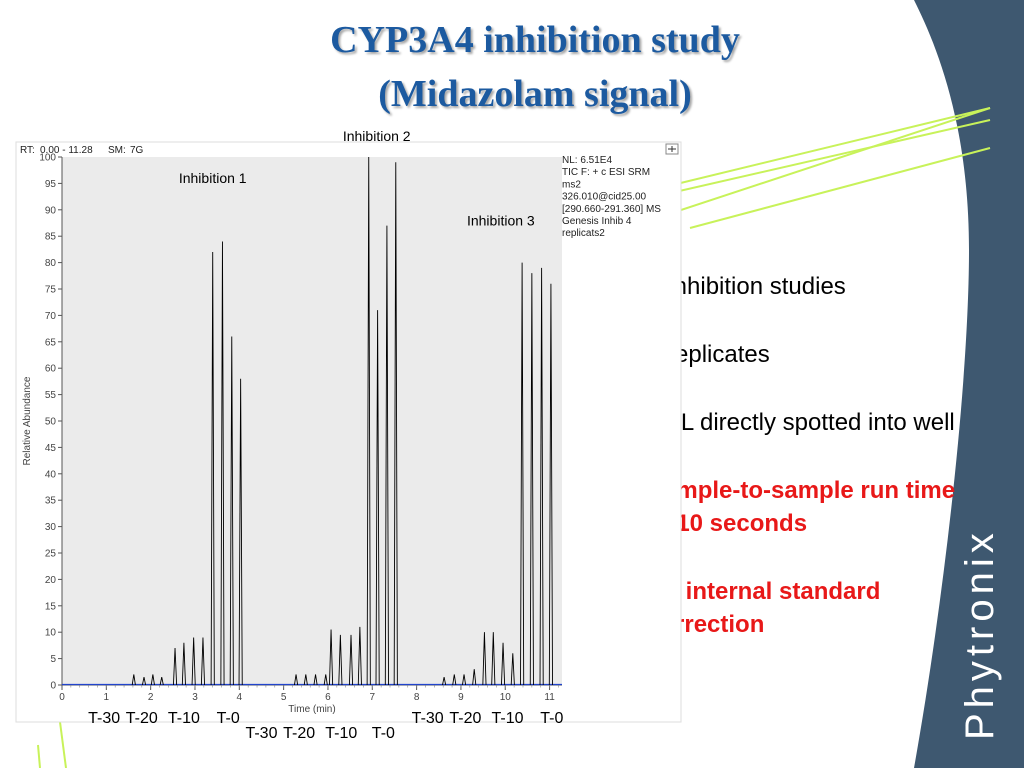 The height and width of the screenshot is (768, 1024). I want to click on y-tick-label: 65, so click(51, 342).